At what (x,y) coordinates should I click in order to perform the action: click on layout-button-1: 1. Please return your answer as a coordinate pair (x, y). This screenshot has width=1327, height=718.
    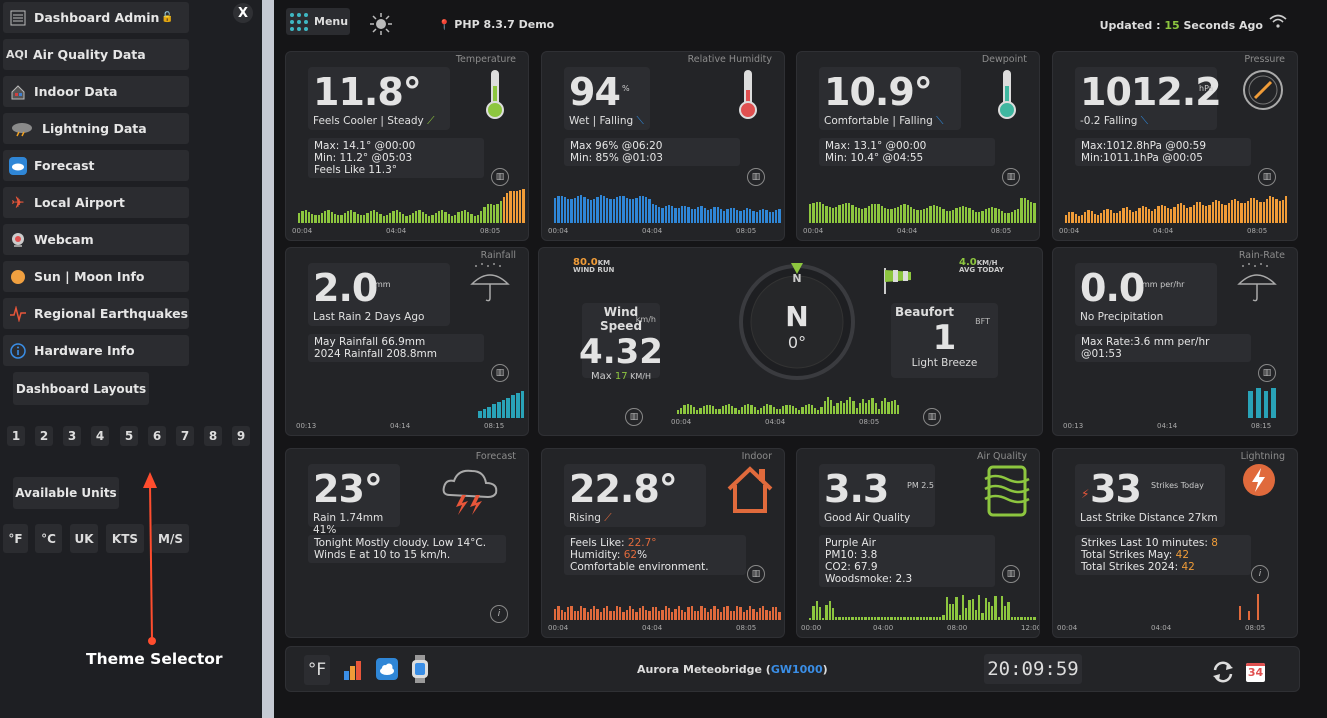
    Looking at the image, I should click on (16, 436).